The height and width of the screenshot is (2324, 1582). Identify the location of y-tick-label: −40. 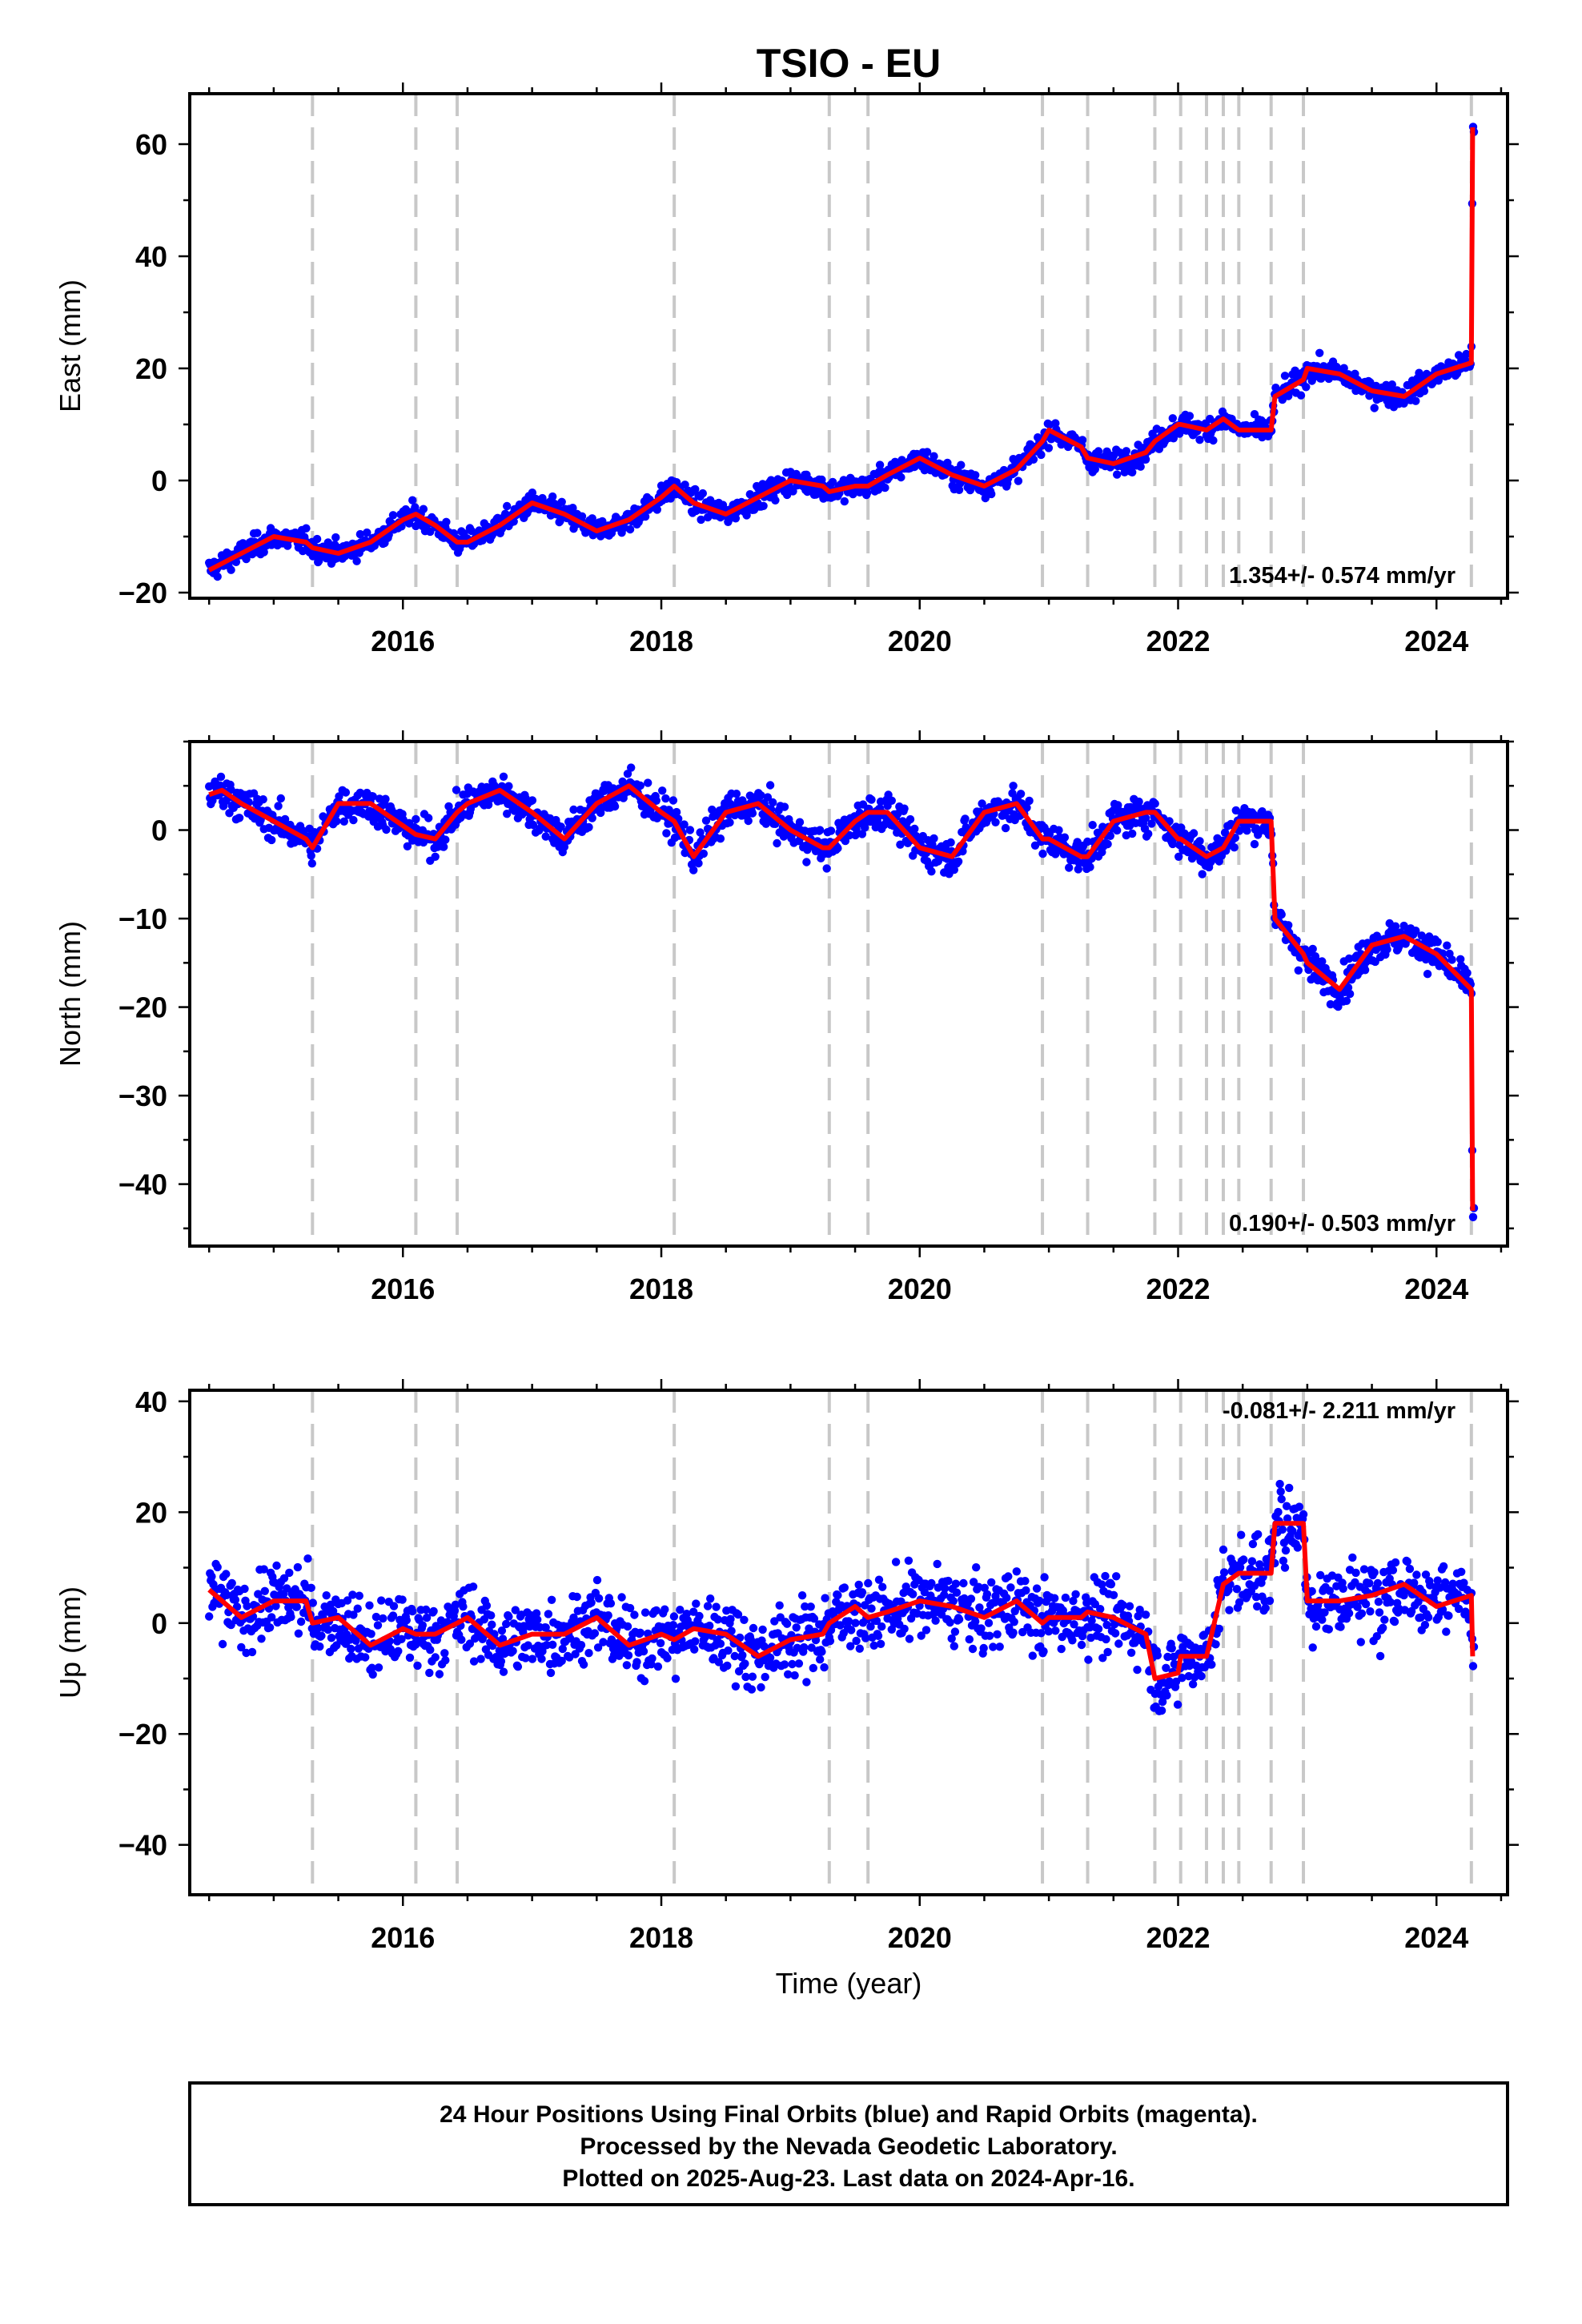
(142, 1184).